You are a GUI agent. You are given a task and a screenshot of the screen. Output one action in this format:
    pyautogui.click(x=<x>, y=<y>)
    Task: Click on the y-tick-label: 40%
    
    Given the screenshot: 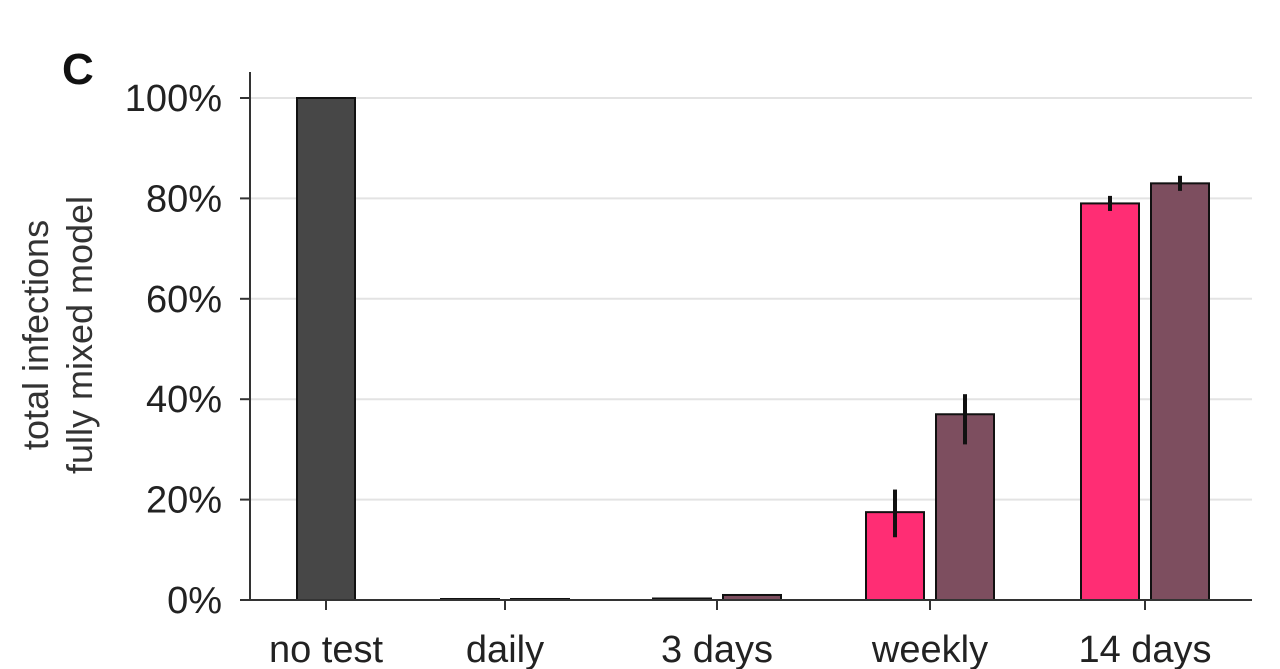 What is the action you would take?
    pyautogui.click(x=184, y=400)
    